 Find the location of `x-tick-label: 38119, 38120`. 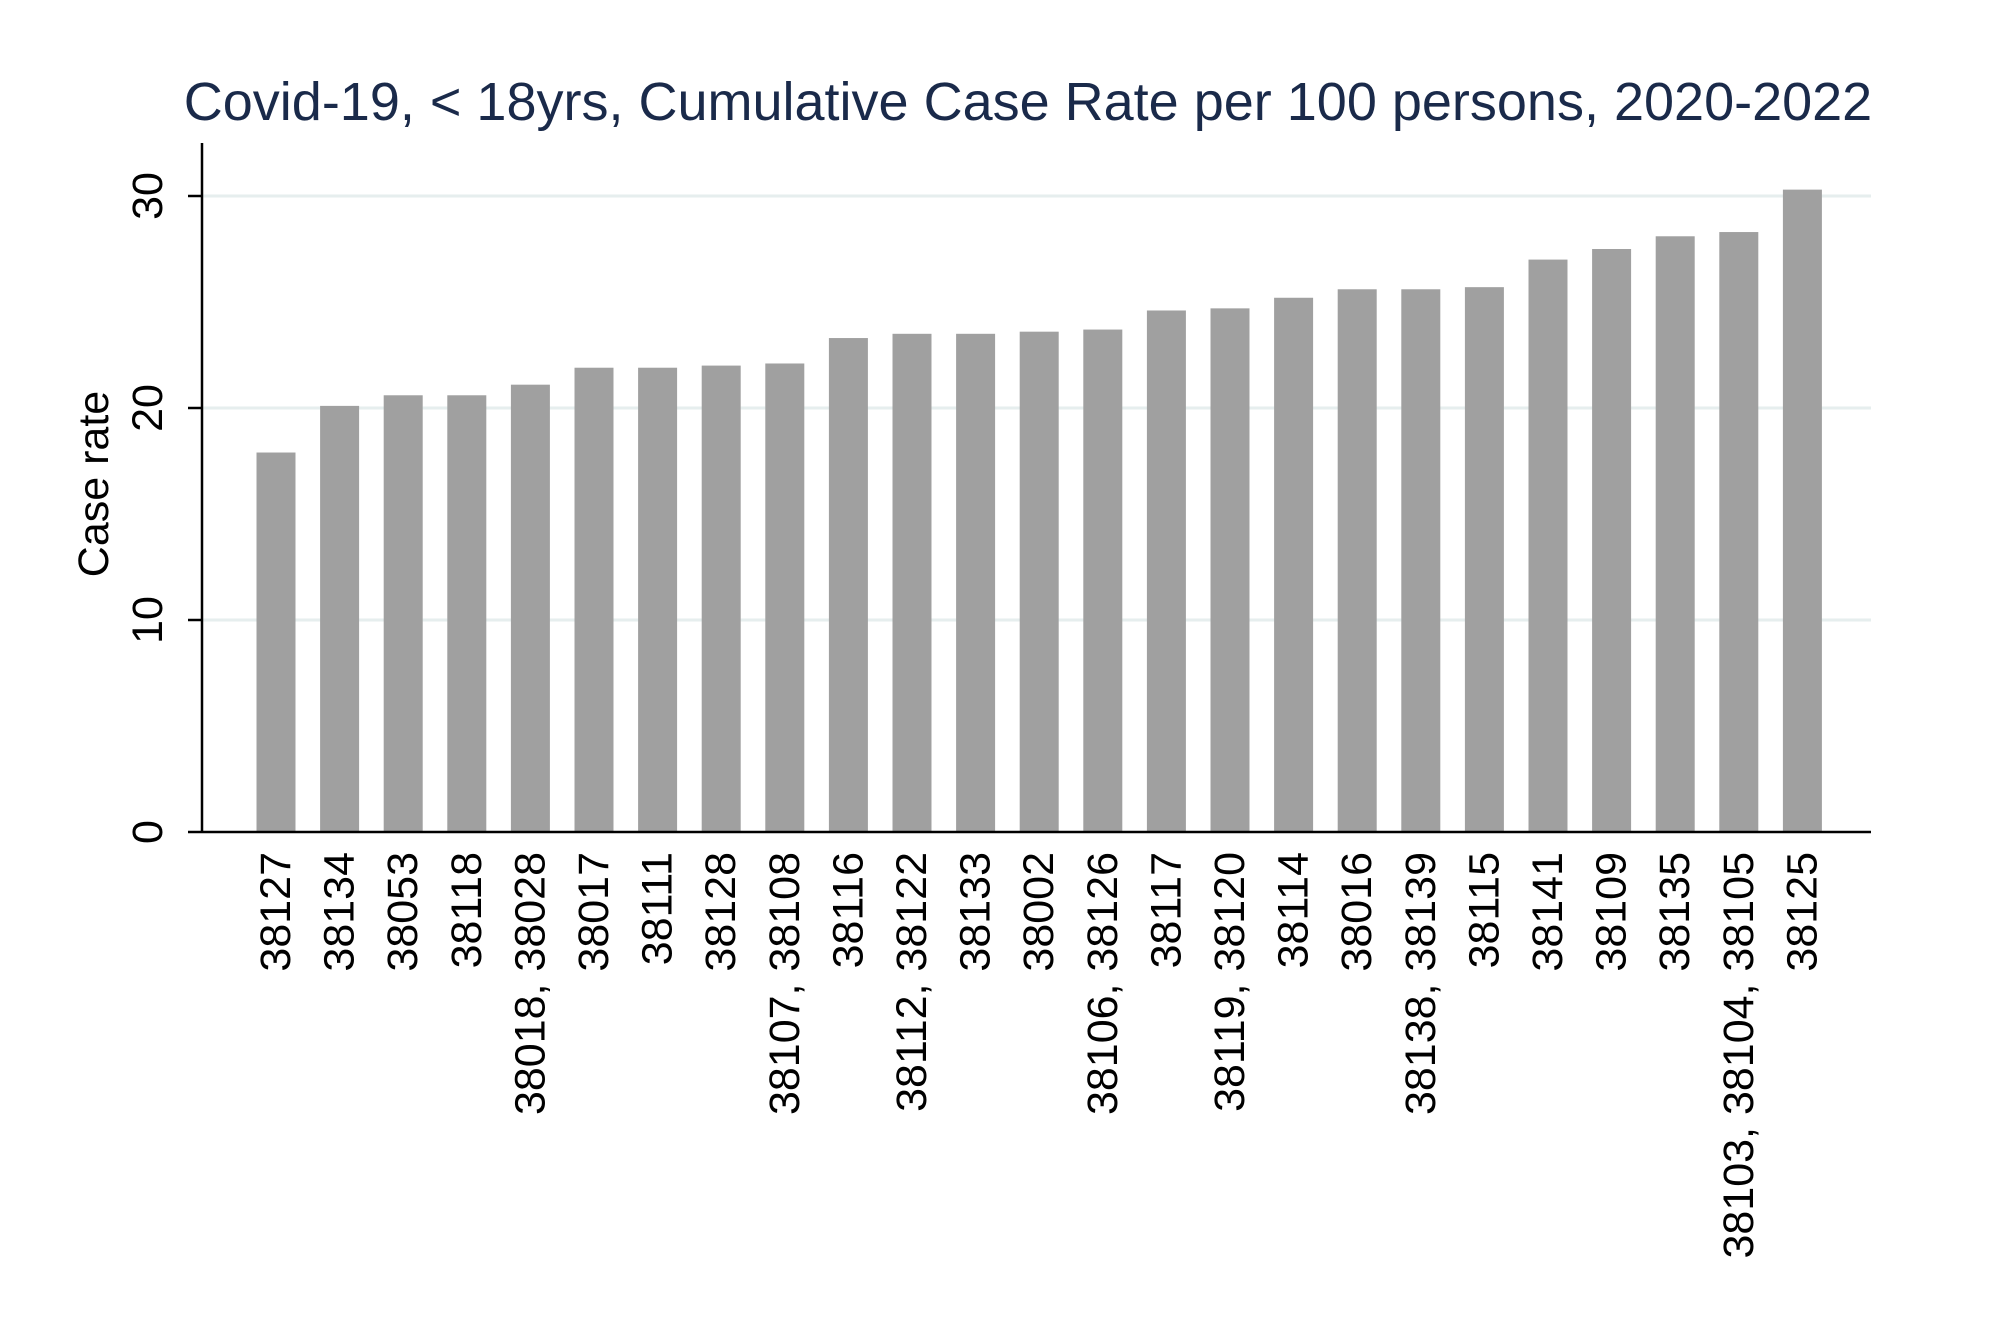

x-tick-label: 38119, 38120 is located at coordinates (1230, 982).